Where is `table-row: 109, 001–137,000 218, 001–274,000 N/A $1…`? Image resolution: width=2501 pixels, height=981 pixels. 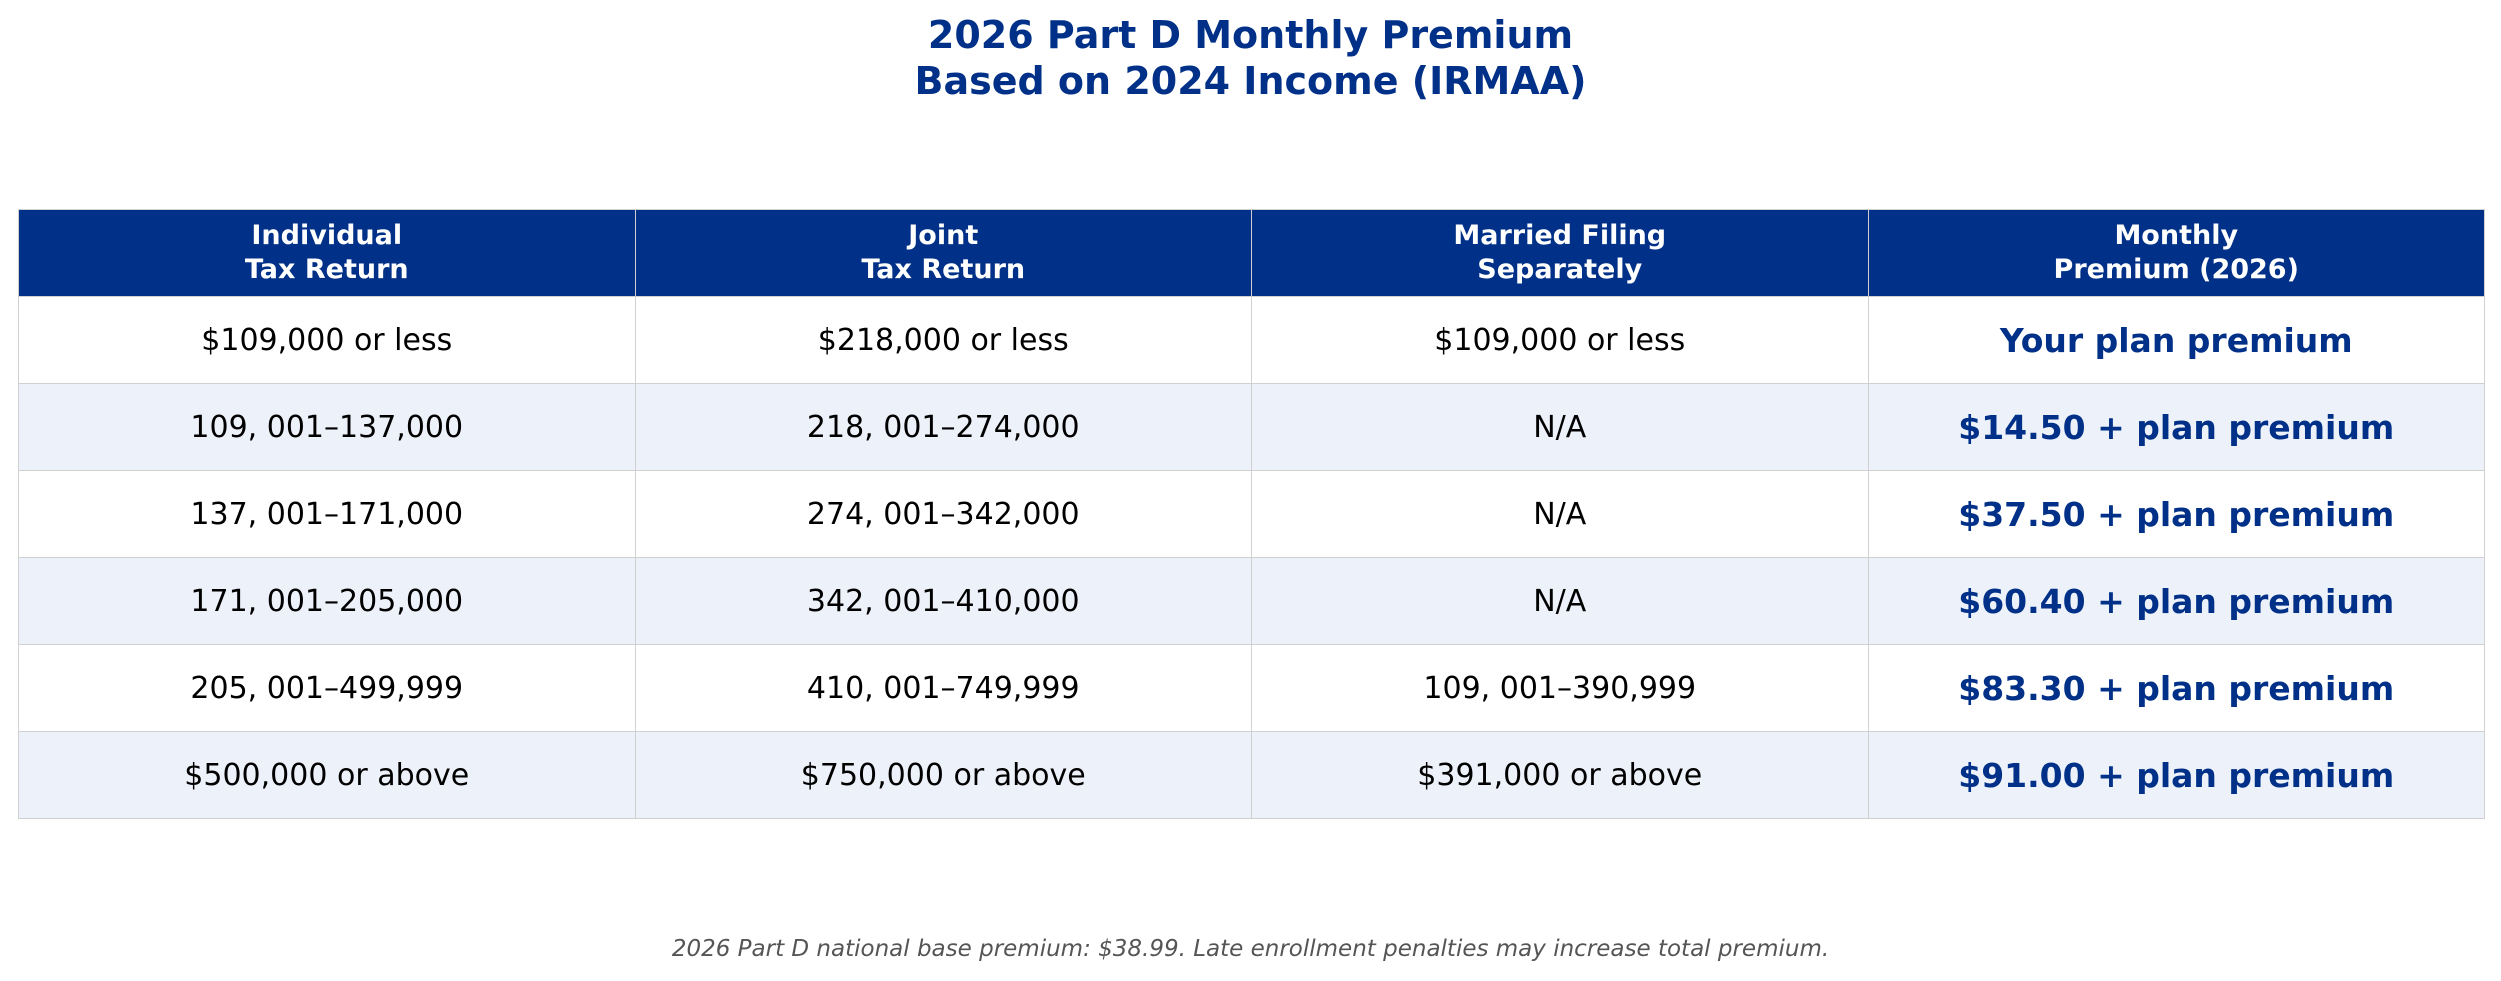
table-row: 109, 001–137,000 218, 001–274,000 N/A $1… is located at coordinates (1251, 427).